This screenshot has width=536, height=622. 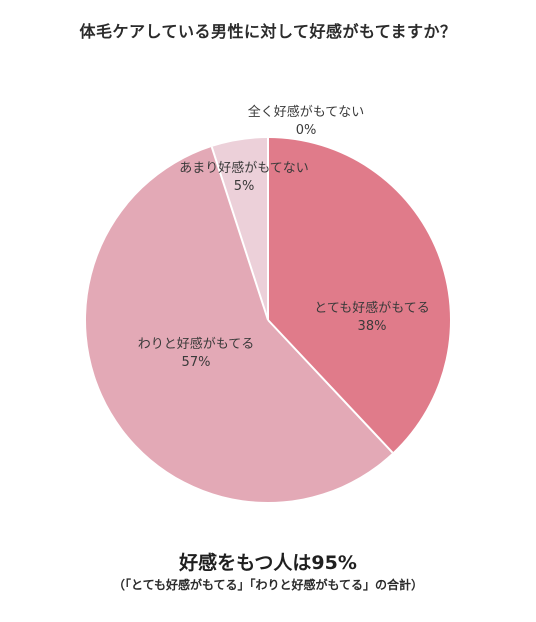 What do you see at coordinates (243, 168) in the screenshot?
I see `slice-label-3: あまり好感がもてない` at bounding box center [243, 168].